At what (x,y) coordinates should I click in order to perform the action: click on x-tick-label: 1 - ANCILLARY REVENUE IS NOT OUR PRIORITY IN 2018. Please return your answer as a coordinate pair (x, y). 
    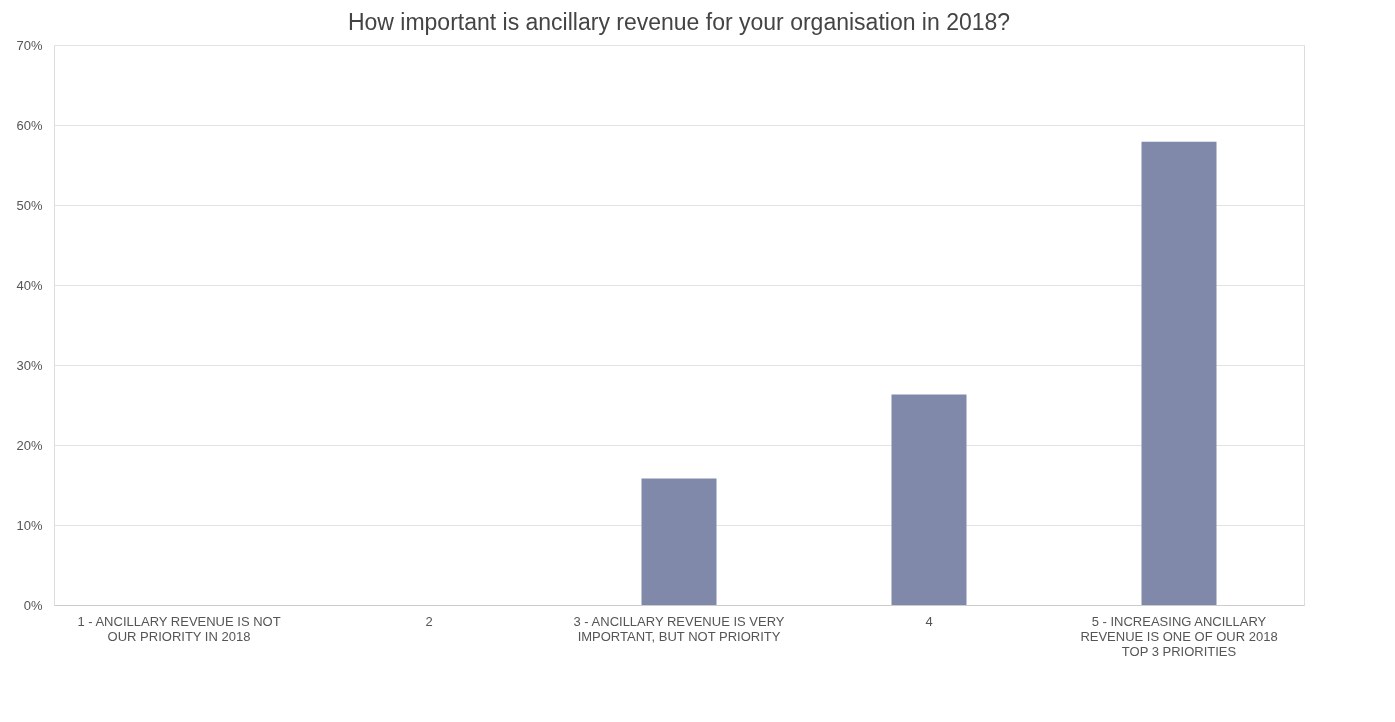
    Looking at the image, I should click on (179, 628).